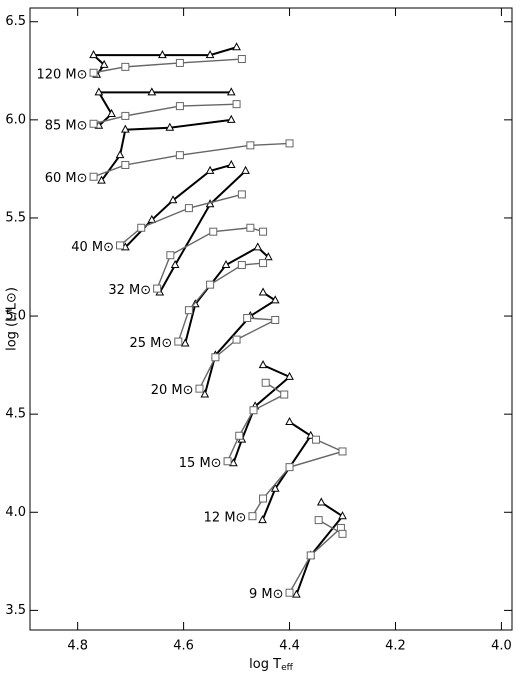 The width and height of the screenshot is (525, 677). Describe the element at coordinates (225, 518) in the screenshot. I see `mass-label: 12 M⊙` at that location.